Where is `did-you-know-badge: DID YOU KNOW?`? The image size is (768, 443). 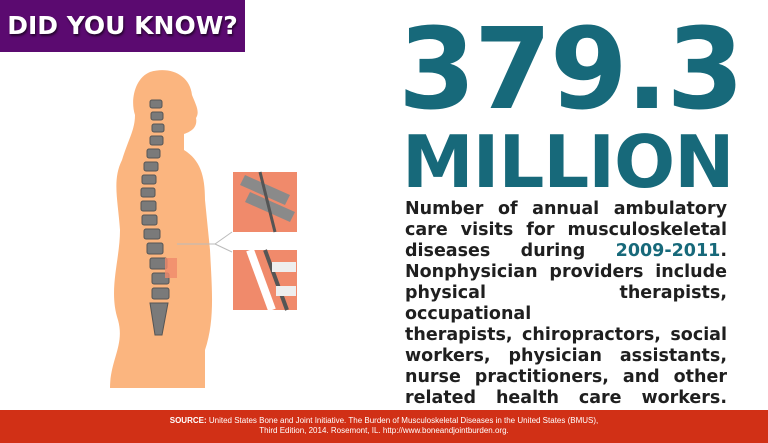
did-you-know-badge: DID YOU KNOW? is located at coordinates (122, 26).